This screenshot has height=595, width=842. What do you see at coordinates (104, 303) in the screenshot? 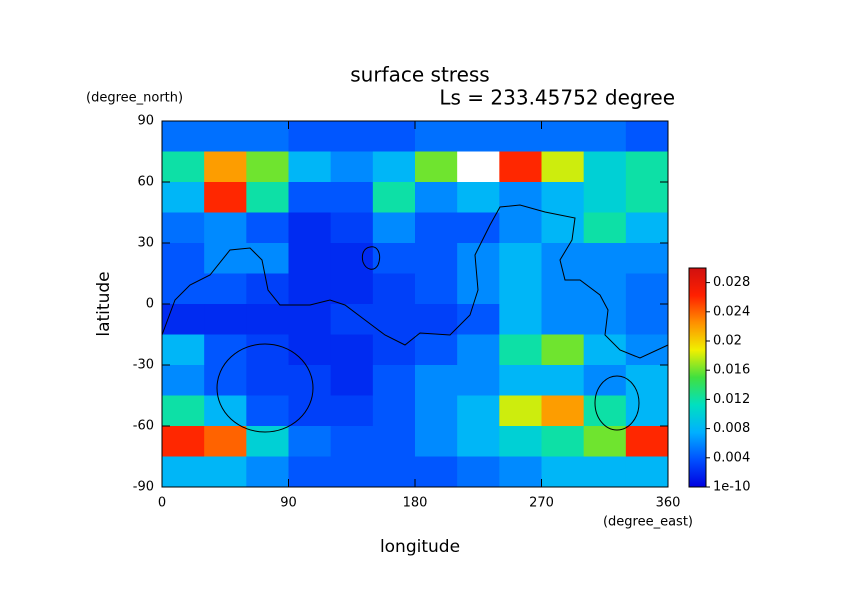
I see `y-axis-label: latitude` at bounding box center [104, 303].